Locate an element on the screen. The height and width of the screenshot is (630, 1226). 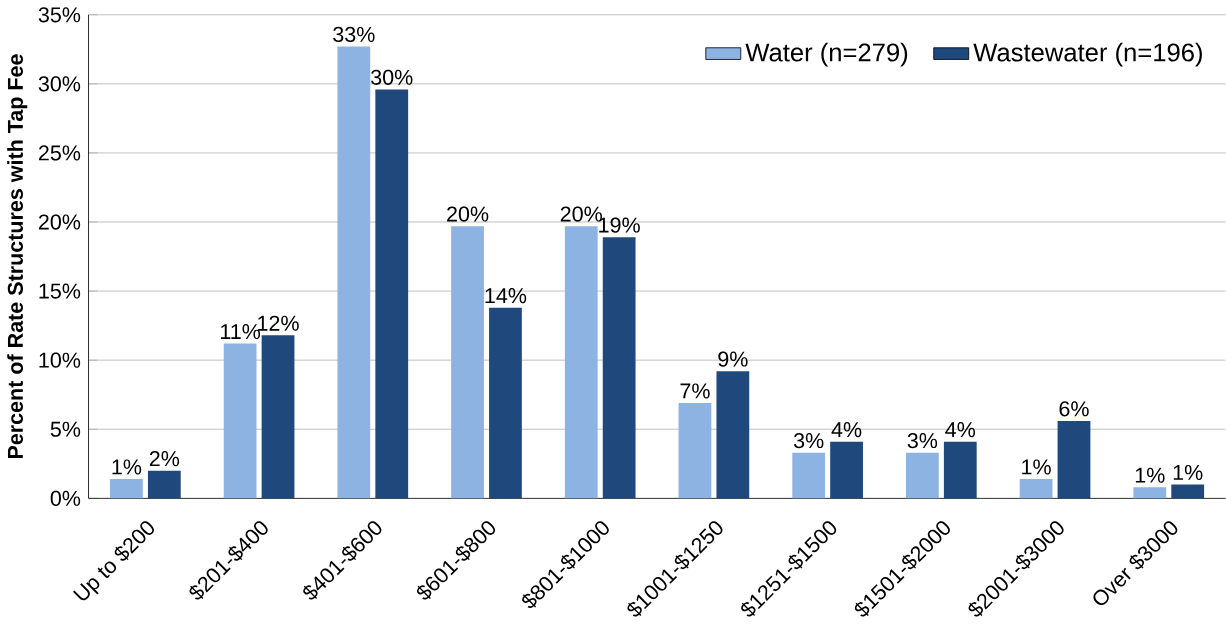
data-label: 9% is located at coordinates (733, 359).